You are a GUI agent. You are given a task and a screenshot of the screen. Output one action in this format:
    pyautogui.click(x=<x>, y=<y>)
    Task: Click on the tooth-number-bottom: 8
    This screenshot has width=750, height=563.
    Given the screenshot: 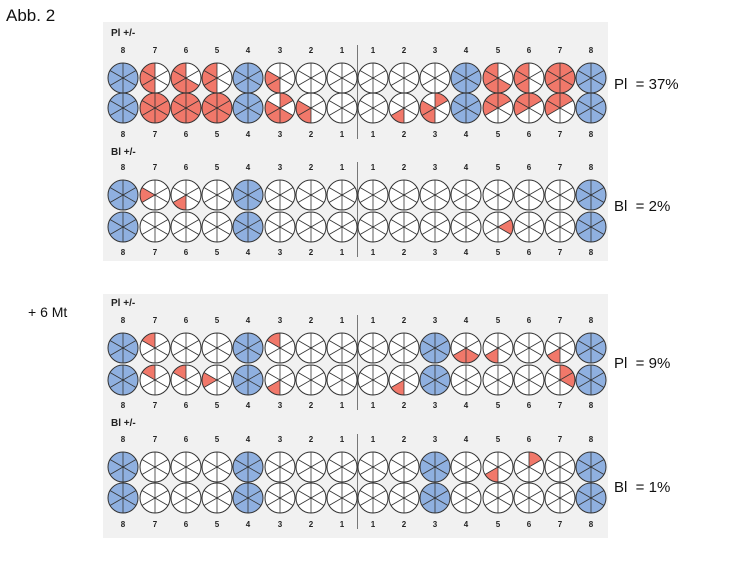 What is the action you would take?
    pyautogui.click(x=123, y=134)
    